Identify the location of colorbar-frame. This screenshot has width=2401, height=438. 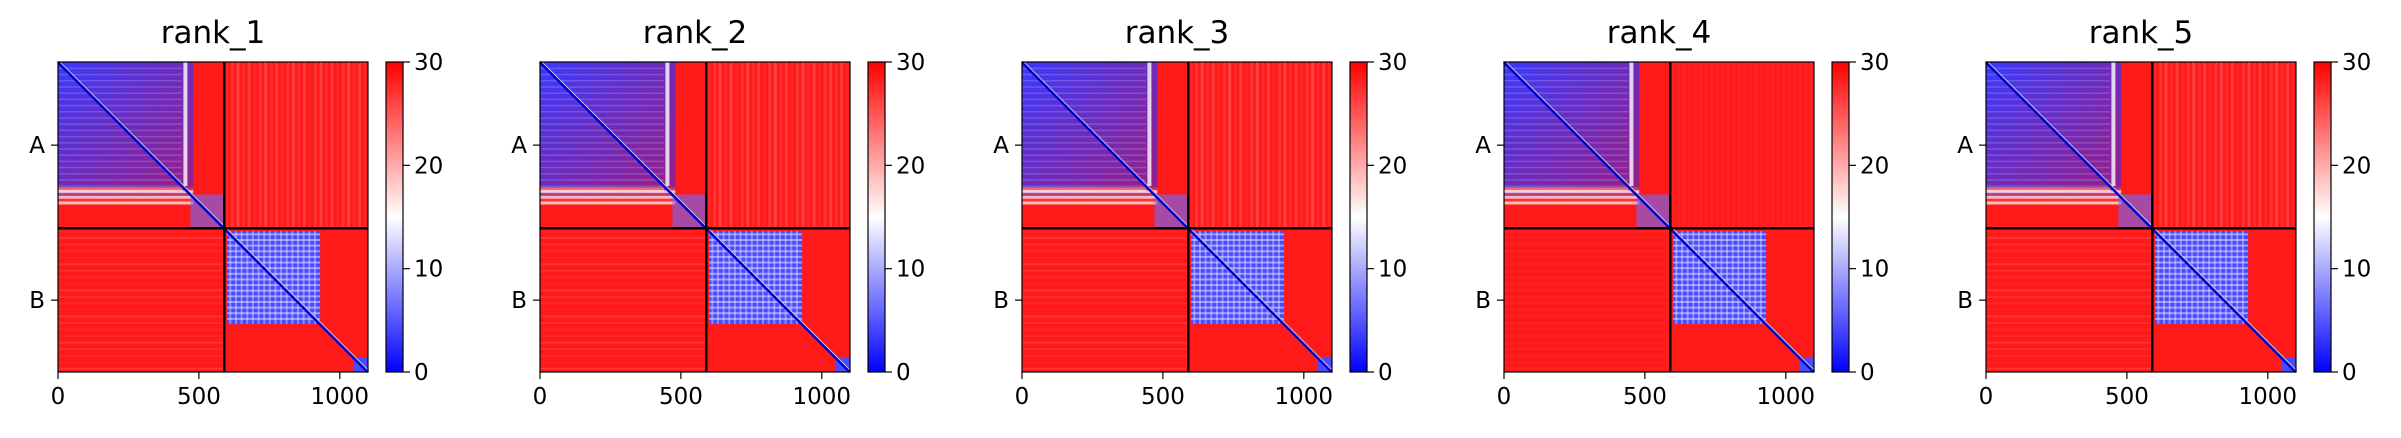
(1358, 217).